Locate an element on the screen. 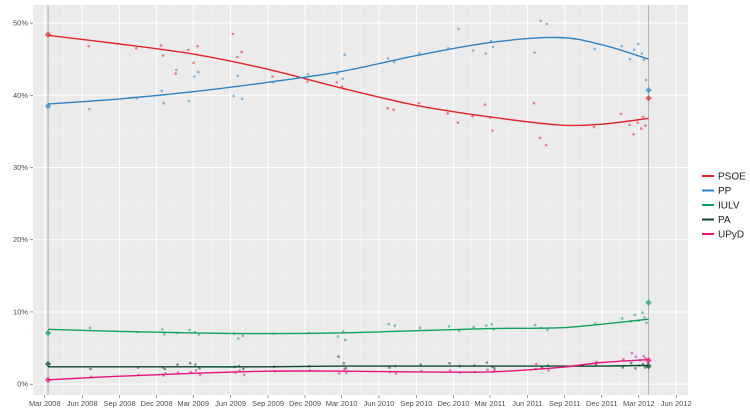  election-result-pa is located at coordinates (48, 364).